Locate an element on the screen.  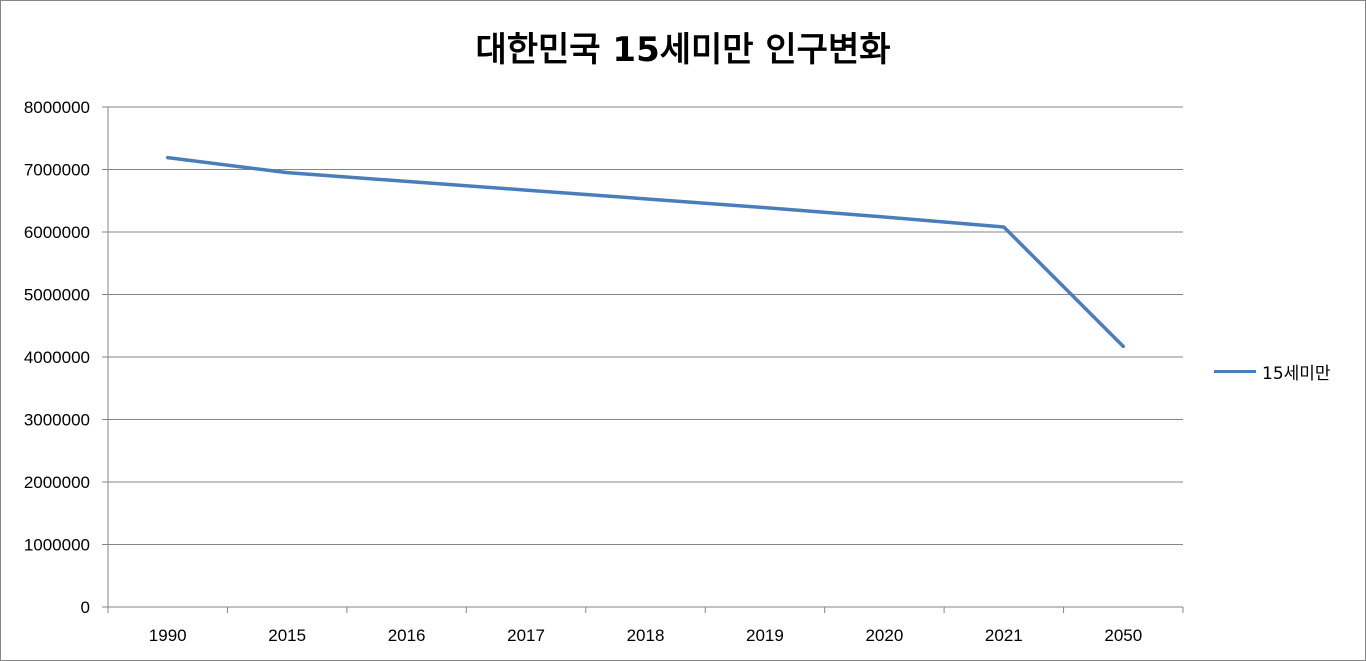
legend: 15세미만 is located at coordinates (1272, 371).